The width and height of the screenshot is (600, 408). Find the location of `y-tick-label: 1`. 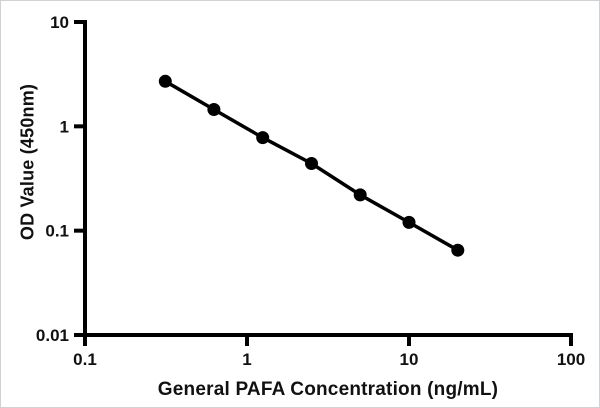

y-tick-label: 1 is located at coordinates (64, 126).